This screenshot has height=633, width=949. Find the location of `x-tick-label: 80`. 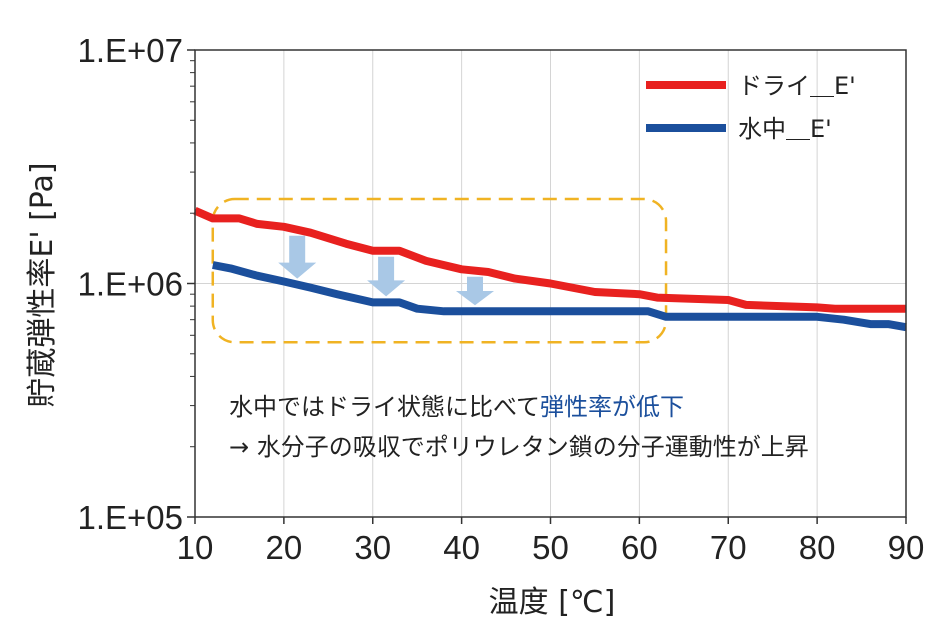

x-tick-label: 80 is located at coordinates (817, 547).